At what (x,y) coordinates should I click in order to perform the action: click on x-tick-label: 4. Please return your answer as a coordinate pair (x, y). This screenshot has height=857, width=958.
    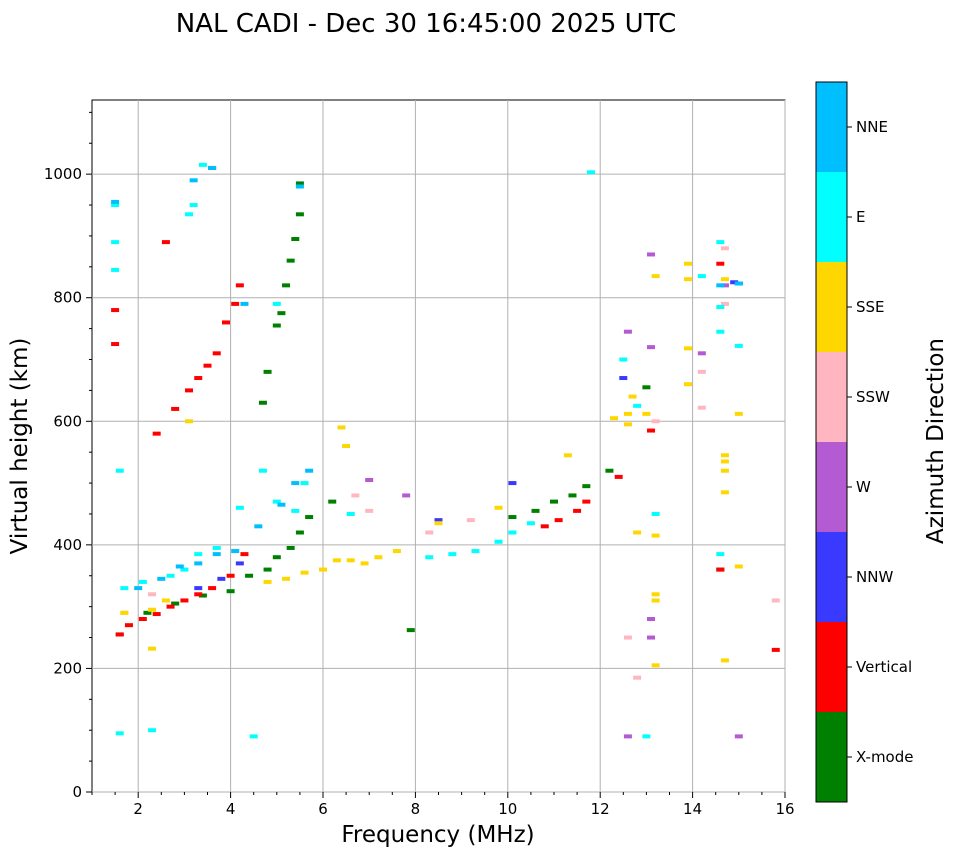
    Looking at the image, I should click on (231, 809).